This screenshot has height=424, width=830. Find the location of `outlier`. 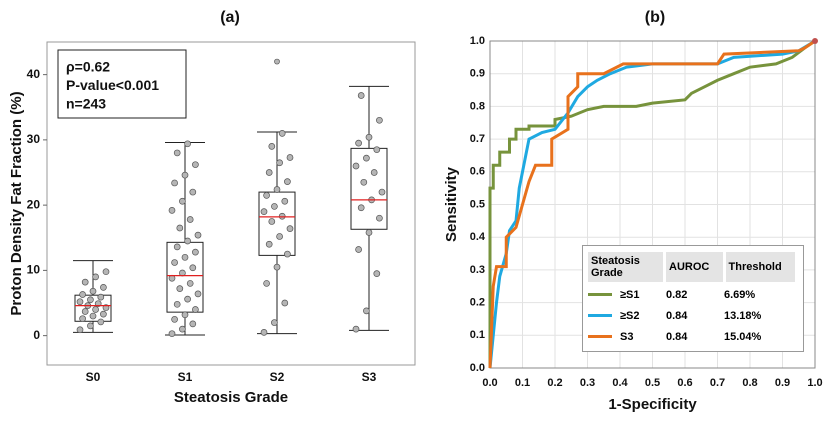

outlier is located at coordinates (277, 61).